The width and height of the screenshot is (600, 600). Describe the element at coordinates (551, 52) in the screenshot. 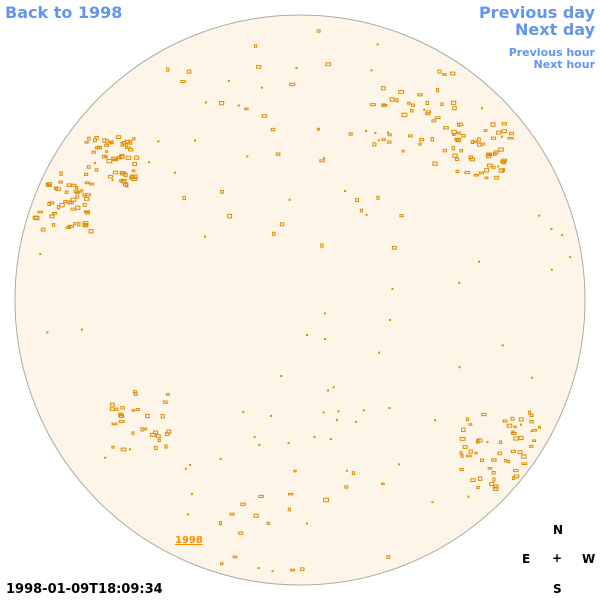

I see `previous-hour-link: Previous hour` at that location.